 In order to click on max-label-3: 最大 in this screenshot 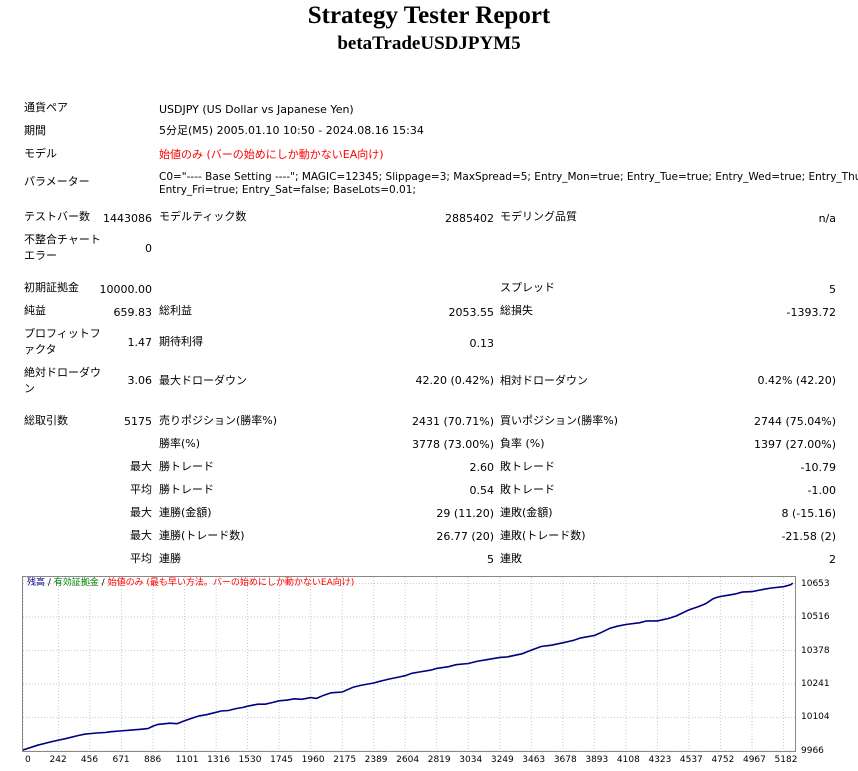, I will do `click(141, 535)`.